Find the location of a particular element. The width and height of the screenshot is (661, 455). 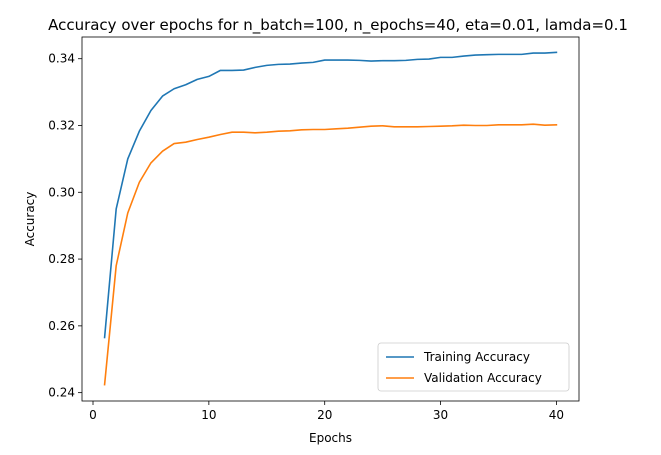

y-tick-label: 0.24 is located at coordinates (61, 393).